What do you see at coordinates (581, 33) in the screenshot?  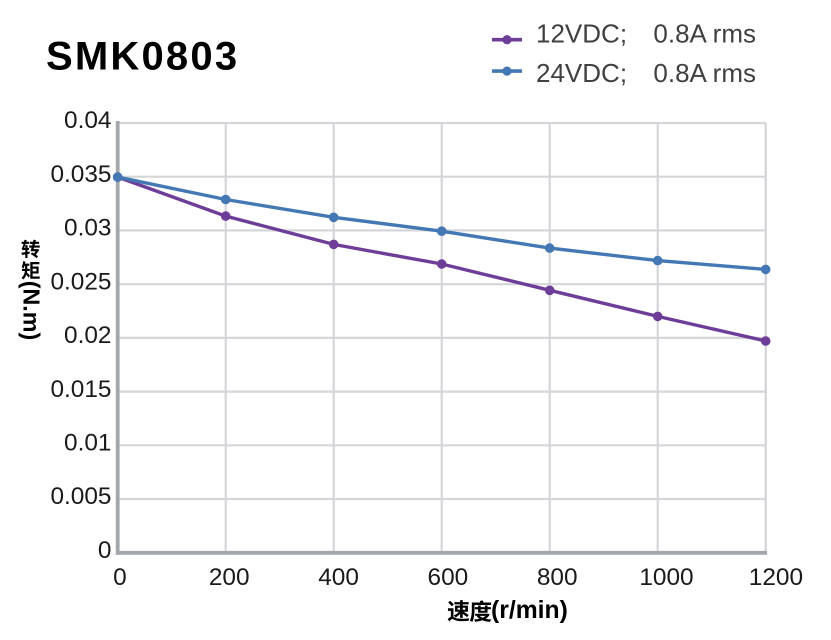 I see `svg-text: 12VDC;` at bounding box center [581, 33].